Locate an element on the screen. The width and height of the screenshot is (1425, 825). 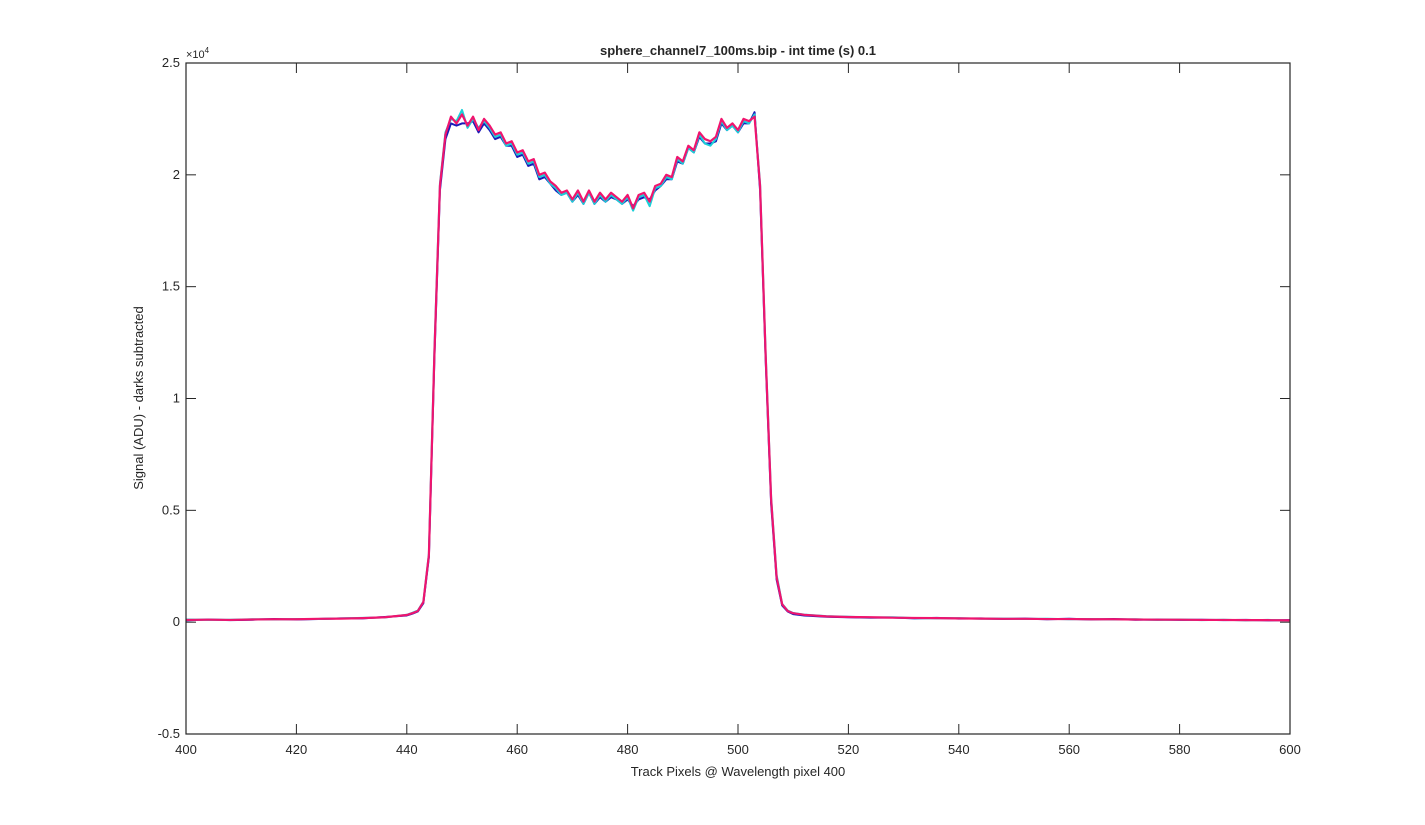
y-tick-label: 2.5 is located at coordinates (171, 62).